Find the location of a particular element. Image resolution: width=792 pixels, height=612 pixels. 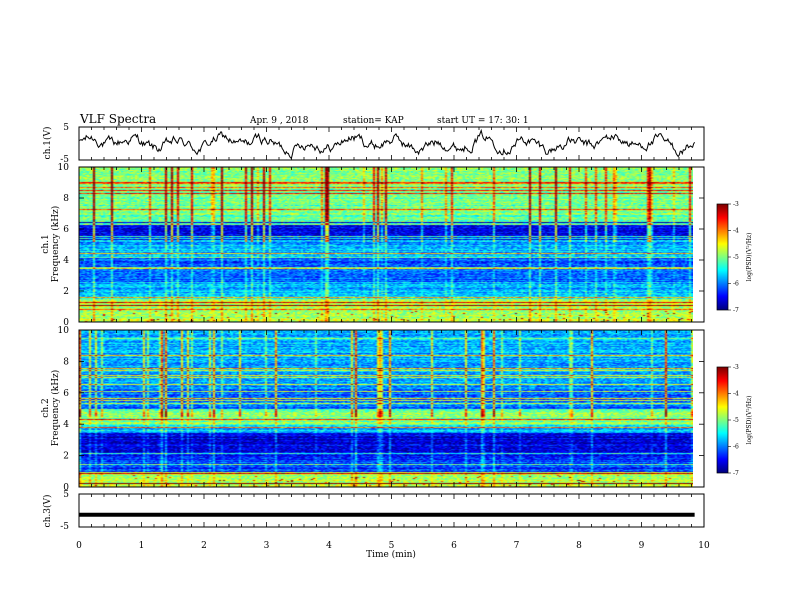

ch2-colorbar is located at coordinates (722, 420).